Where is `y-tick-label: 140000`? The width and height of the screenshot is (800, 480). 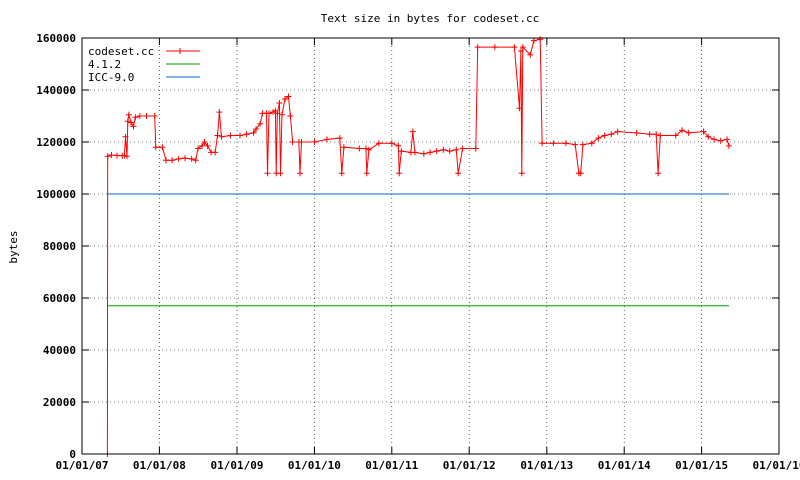 y-tick-label: 140000 is located at coordinates (56, 90).